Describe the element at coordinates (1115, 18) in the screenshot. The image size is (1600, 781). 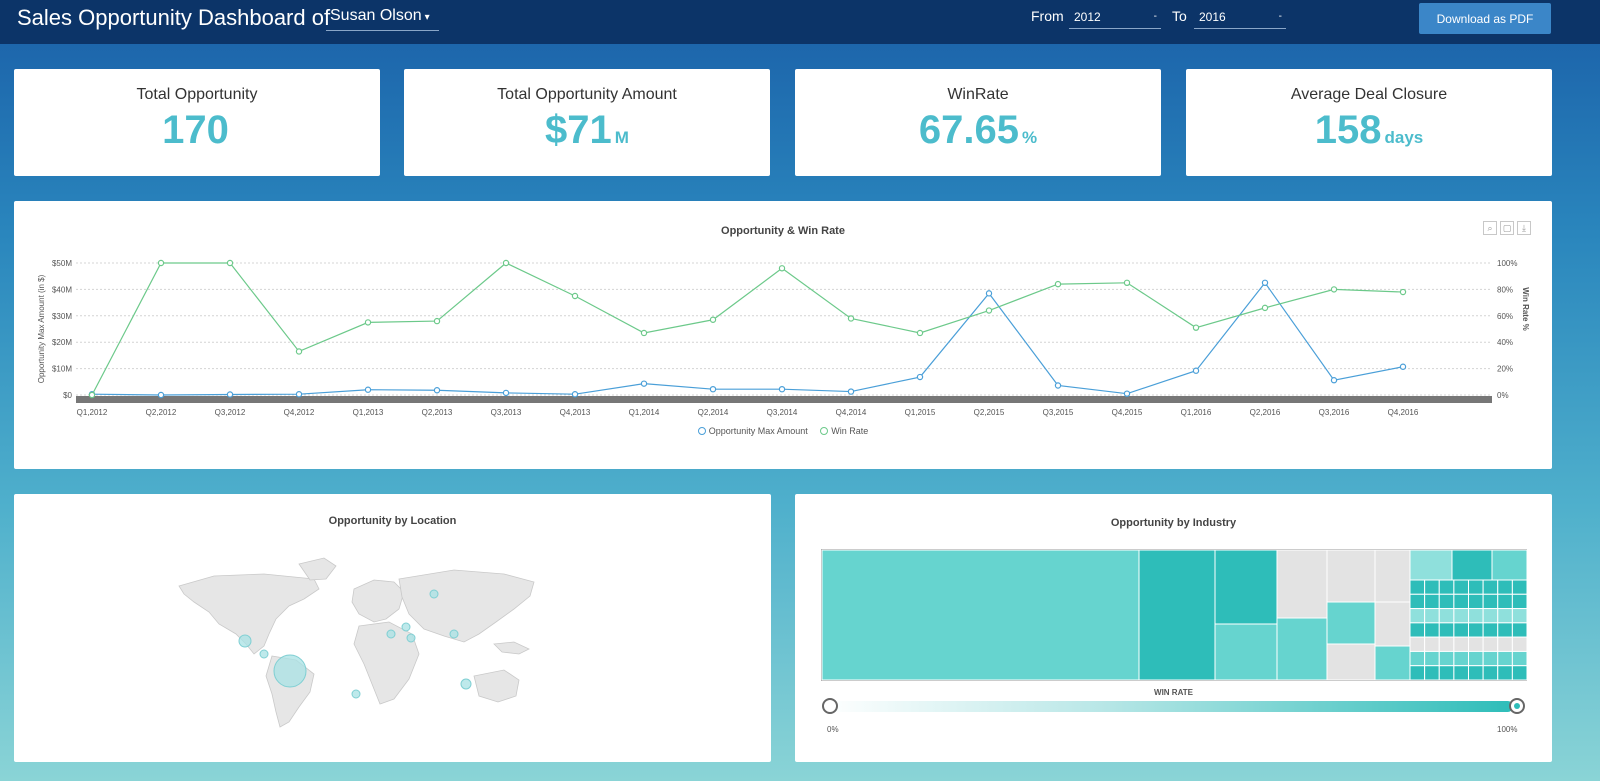
I see `from-year-select: 2012 -` at that location.